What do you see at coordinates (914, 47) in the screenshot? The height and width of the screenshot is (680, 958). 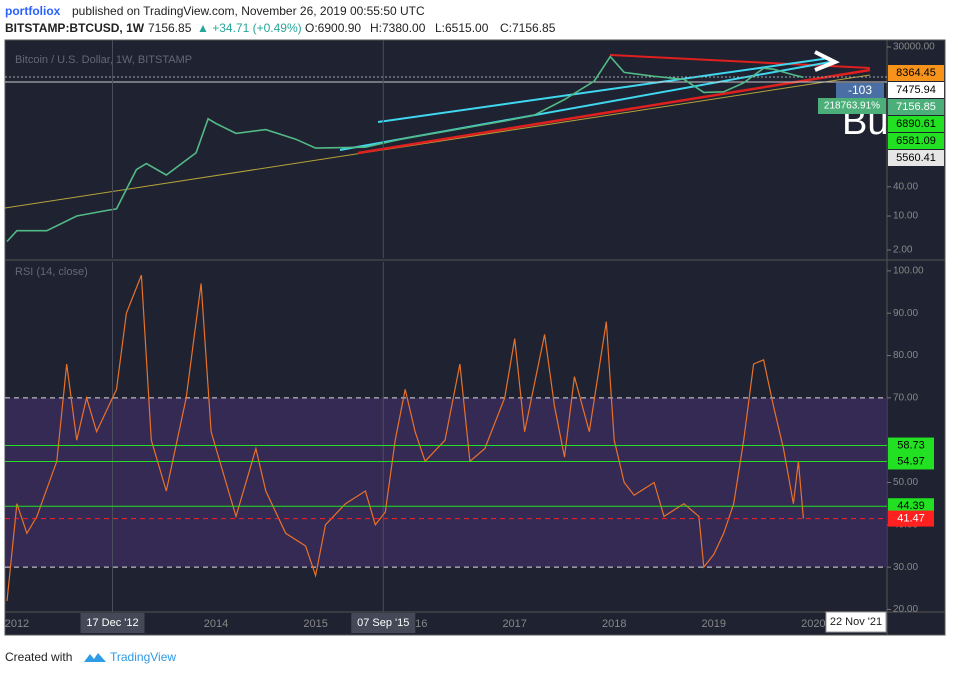 I see `y-tick-label: 30000.00` at bounding box center [914, 47].